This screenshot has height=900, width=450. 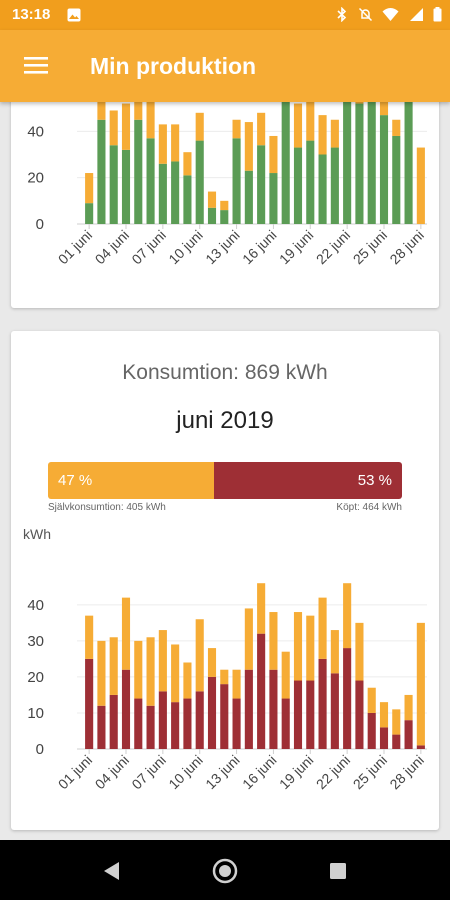 What do you see at coordinates (35, 641) in the screenshot?
I see `y-tick-label: 30` at bounding box center [35, 641].